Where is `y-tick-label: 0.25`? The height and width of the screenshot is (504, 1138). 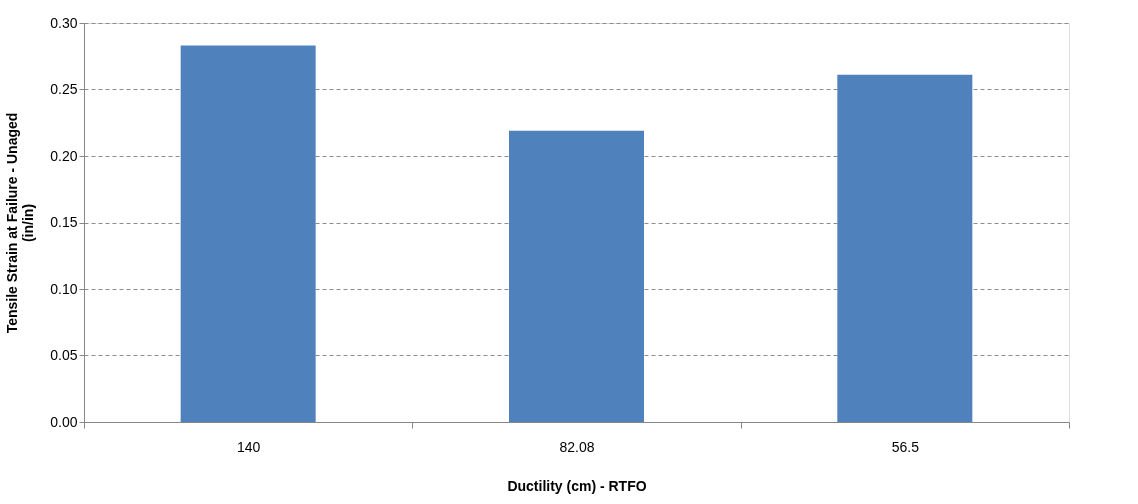 y-tick-label: 0.25 is located at coordinates (64, 89).